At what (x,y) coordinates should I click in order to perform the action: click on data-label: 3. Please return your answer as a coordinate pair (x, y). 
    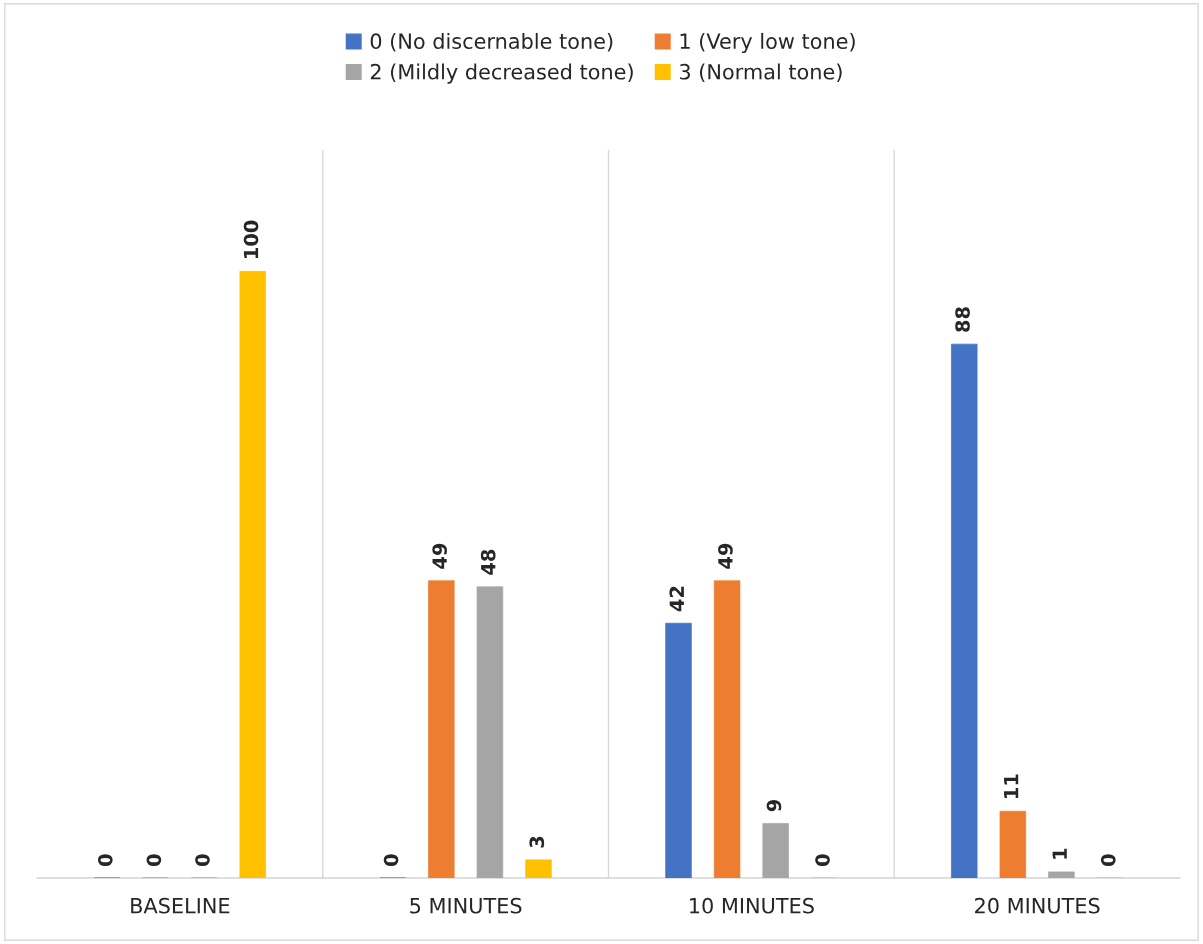
    Looking at the image, I should click on (537, 842).